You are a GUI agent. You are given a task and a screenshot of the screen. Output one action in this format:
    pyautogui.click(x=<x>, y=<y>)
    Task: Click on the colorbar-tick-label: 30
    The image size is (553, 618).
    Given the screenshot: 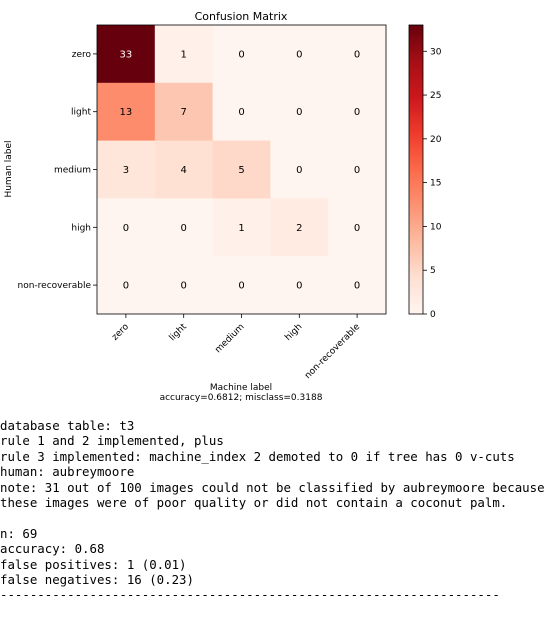 What is the action you would take?
    pyautogui.click(x=436, y=52)
    